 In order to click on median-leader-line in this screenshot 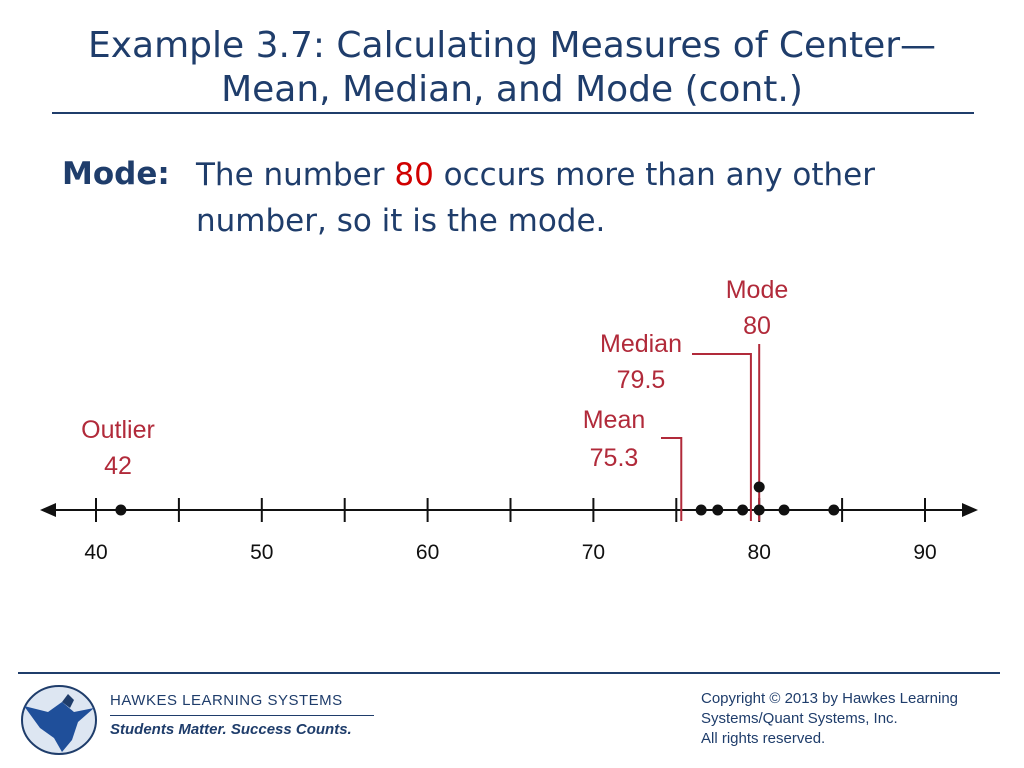, I will do `click(722, 437)`.